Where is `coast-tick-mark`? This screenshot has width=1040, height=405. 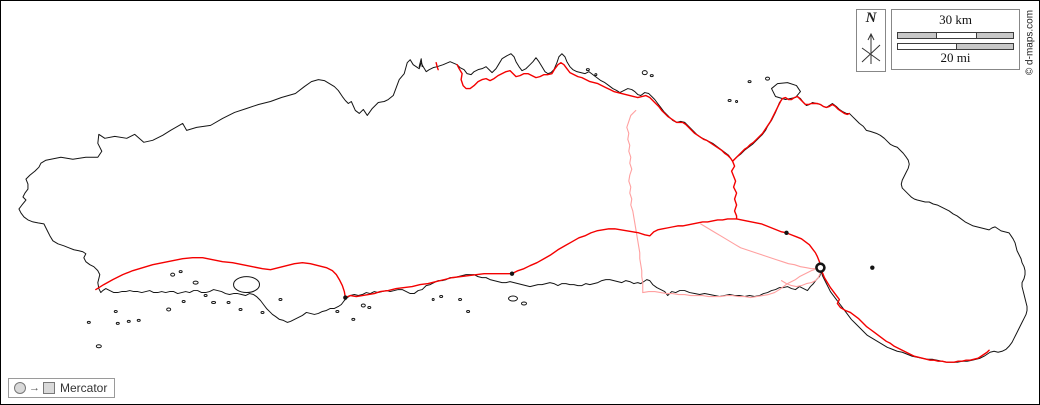 coast-tick-mark is located at coordinates (420, 63).